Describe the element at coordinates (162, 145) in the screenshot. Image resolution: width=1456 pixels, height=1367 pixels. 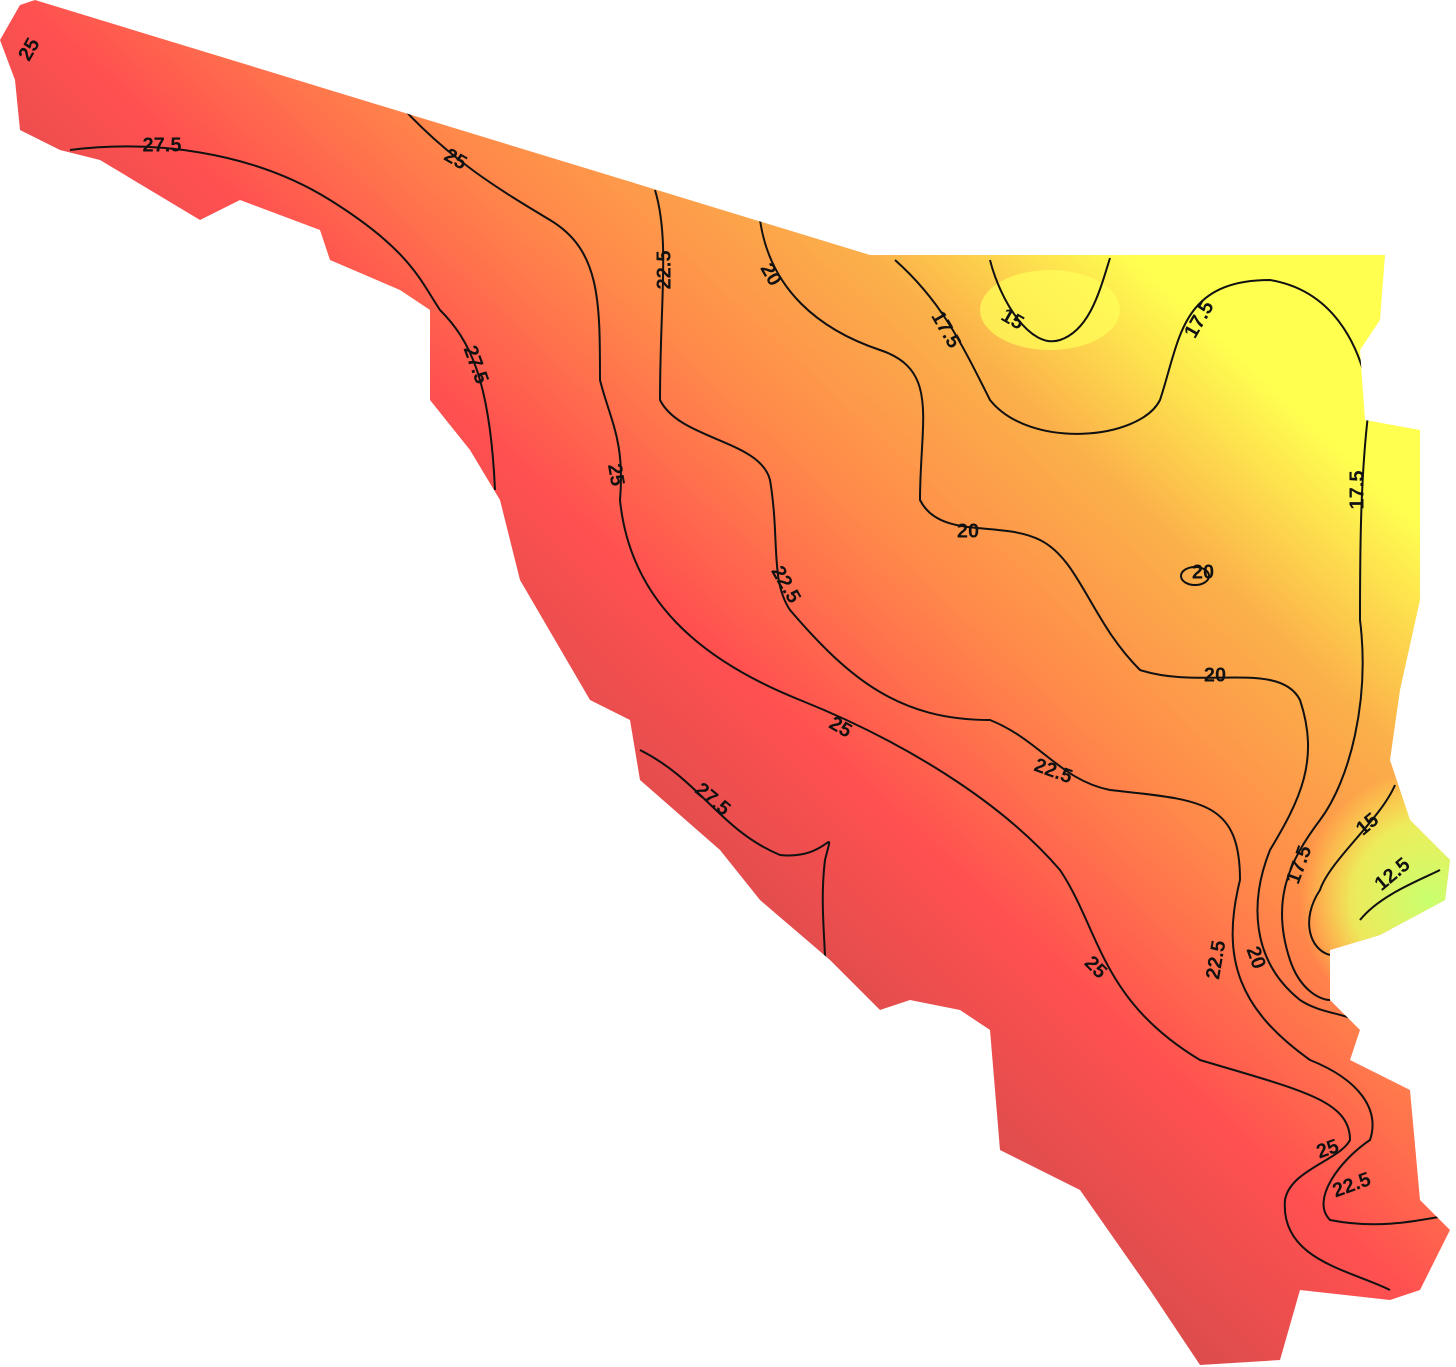
I see `contour-label: 27.5` at that location.